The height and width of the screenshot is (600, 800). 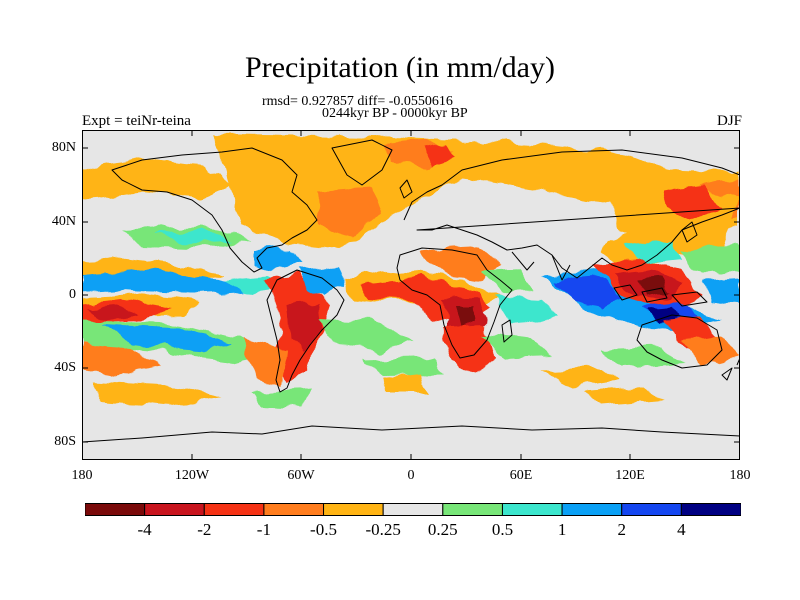 What do you see at coordinates (400, 67) in the screenshot?
I see `plot-title: Precipitation (in mm/day)` at bounding box center [400, 67].